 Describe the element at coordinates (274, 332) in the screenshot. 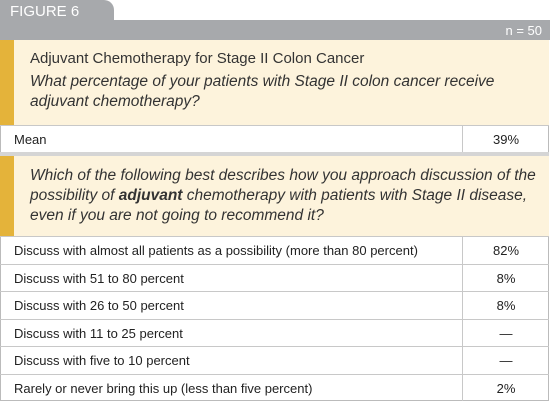

I see `table-row: Discuss with 11 to 25 percent —` at that location.